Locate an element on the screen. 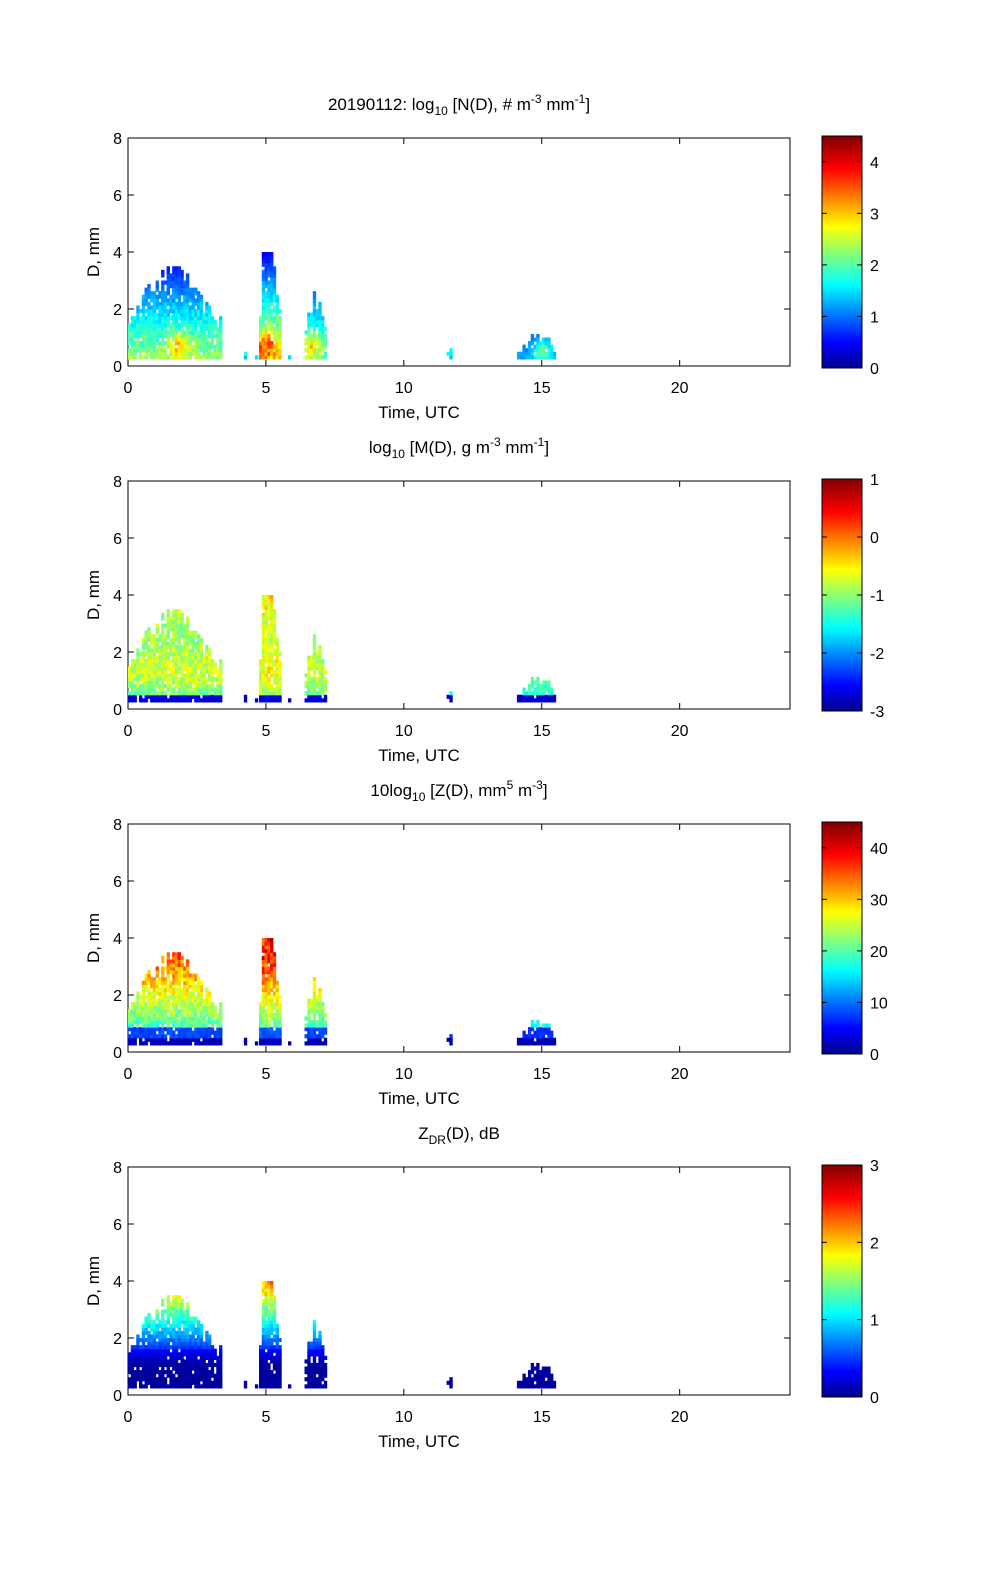 The image size is (1000, 1580). x-tick-label: 10 is located at coordinates (404, 388).